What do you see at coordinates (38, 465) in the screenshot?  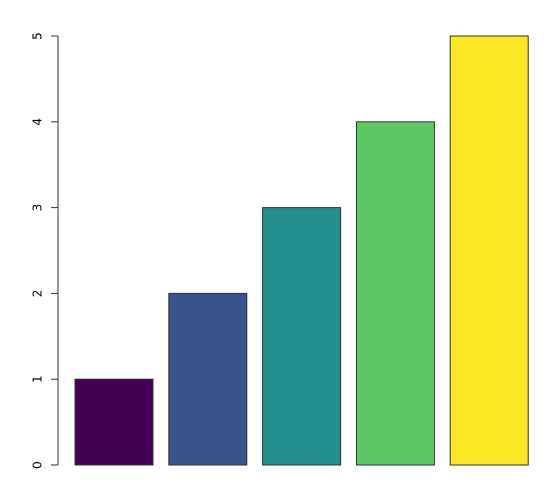 I see `y-tick-label: 0` at bounding box center [38, 465].